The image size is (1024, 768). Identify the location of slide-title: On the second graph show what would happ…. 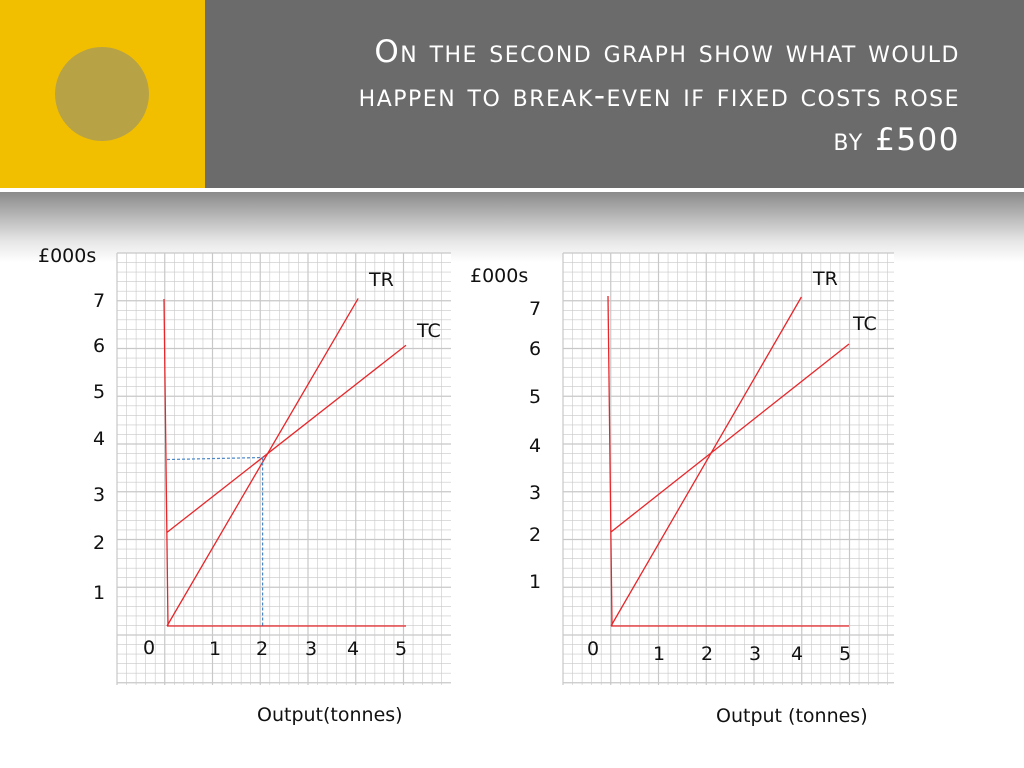
(590, 96).